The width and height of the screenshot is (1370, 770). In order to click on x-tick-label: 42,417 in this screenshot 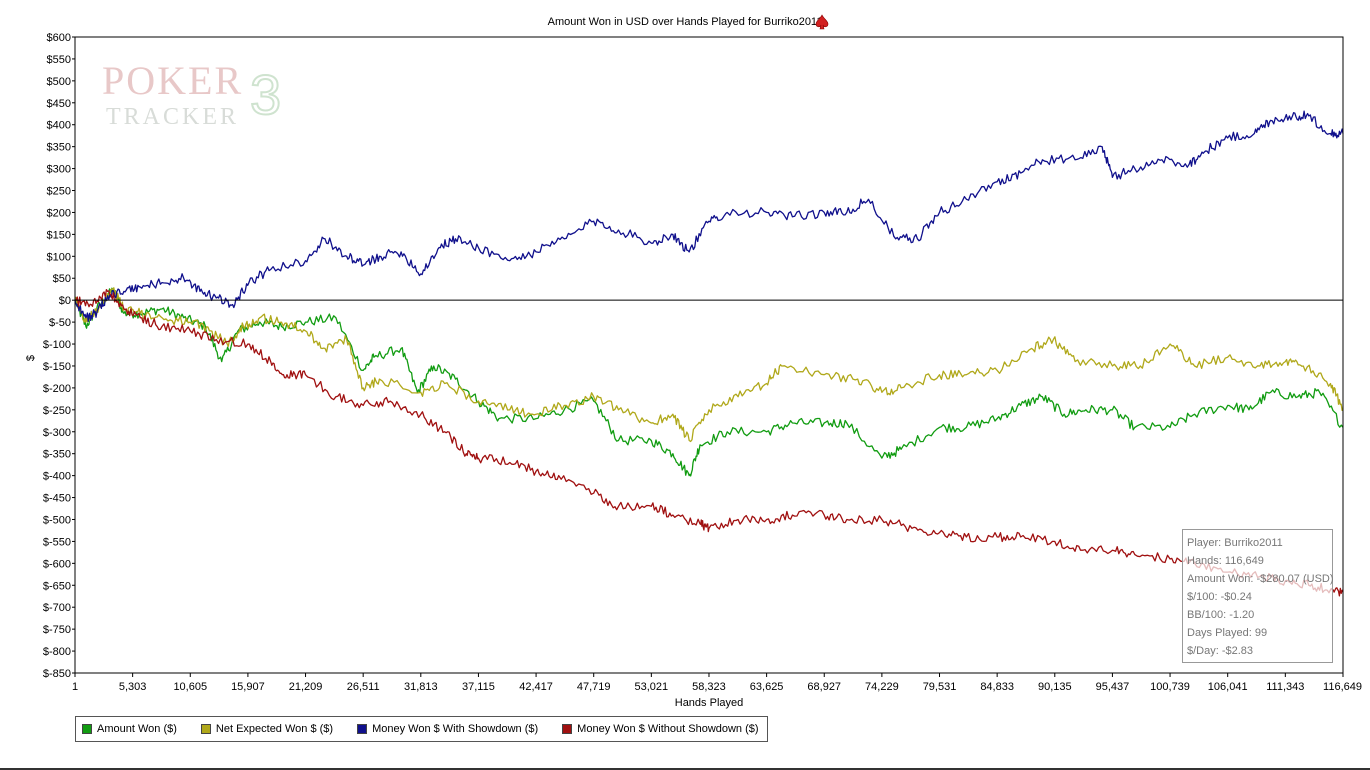, I will do `click(536, 687)`.